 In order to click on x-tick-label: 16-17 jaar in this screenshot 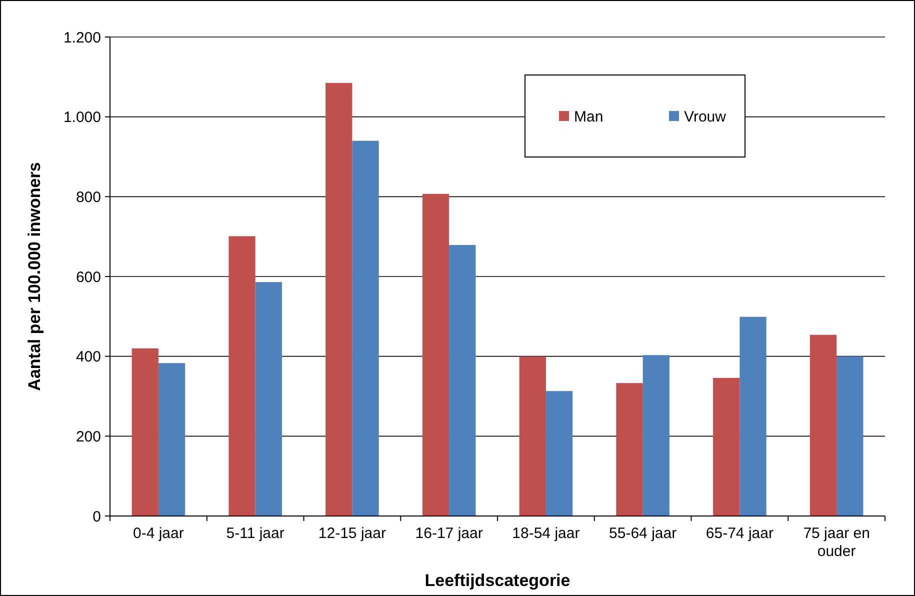, I will do `click(449, 533)`.